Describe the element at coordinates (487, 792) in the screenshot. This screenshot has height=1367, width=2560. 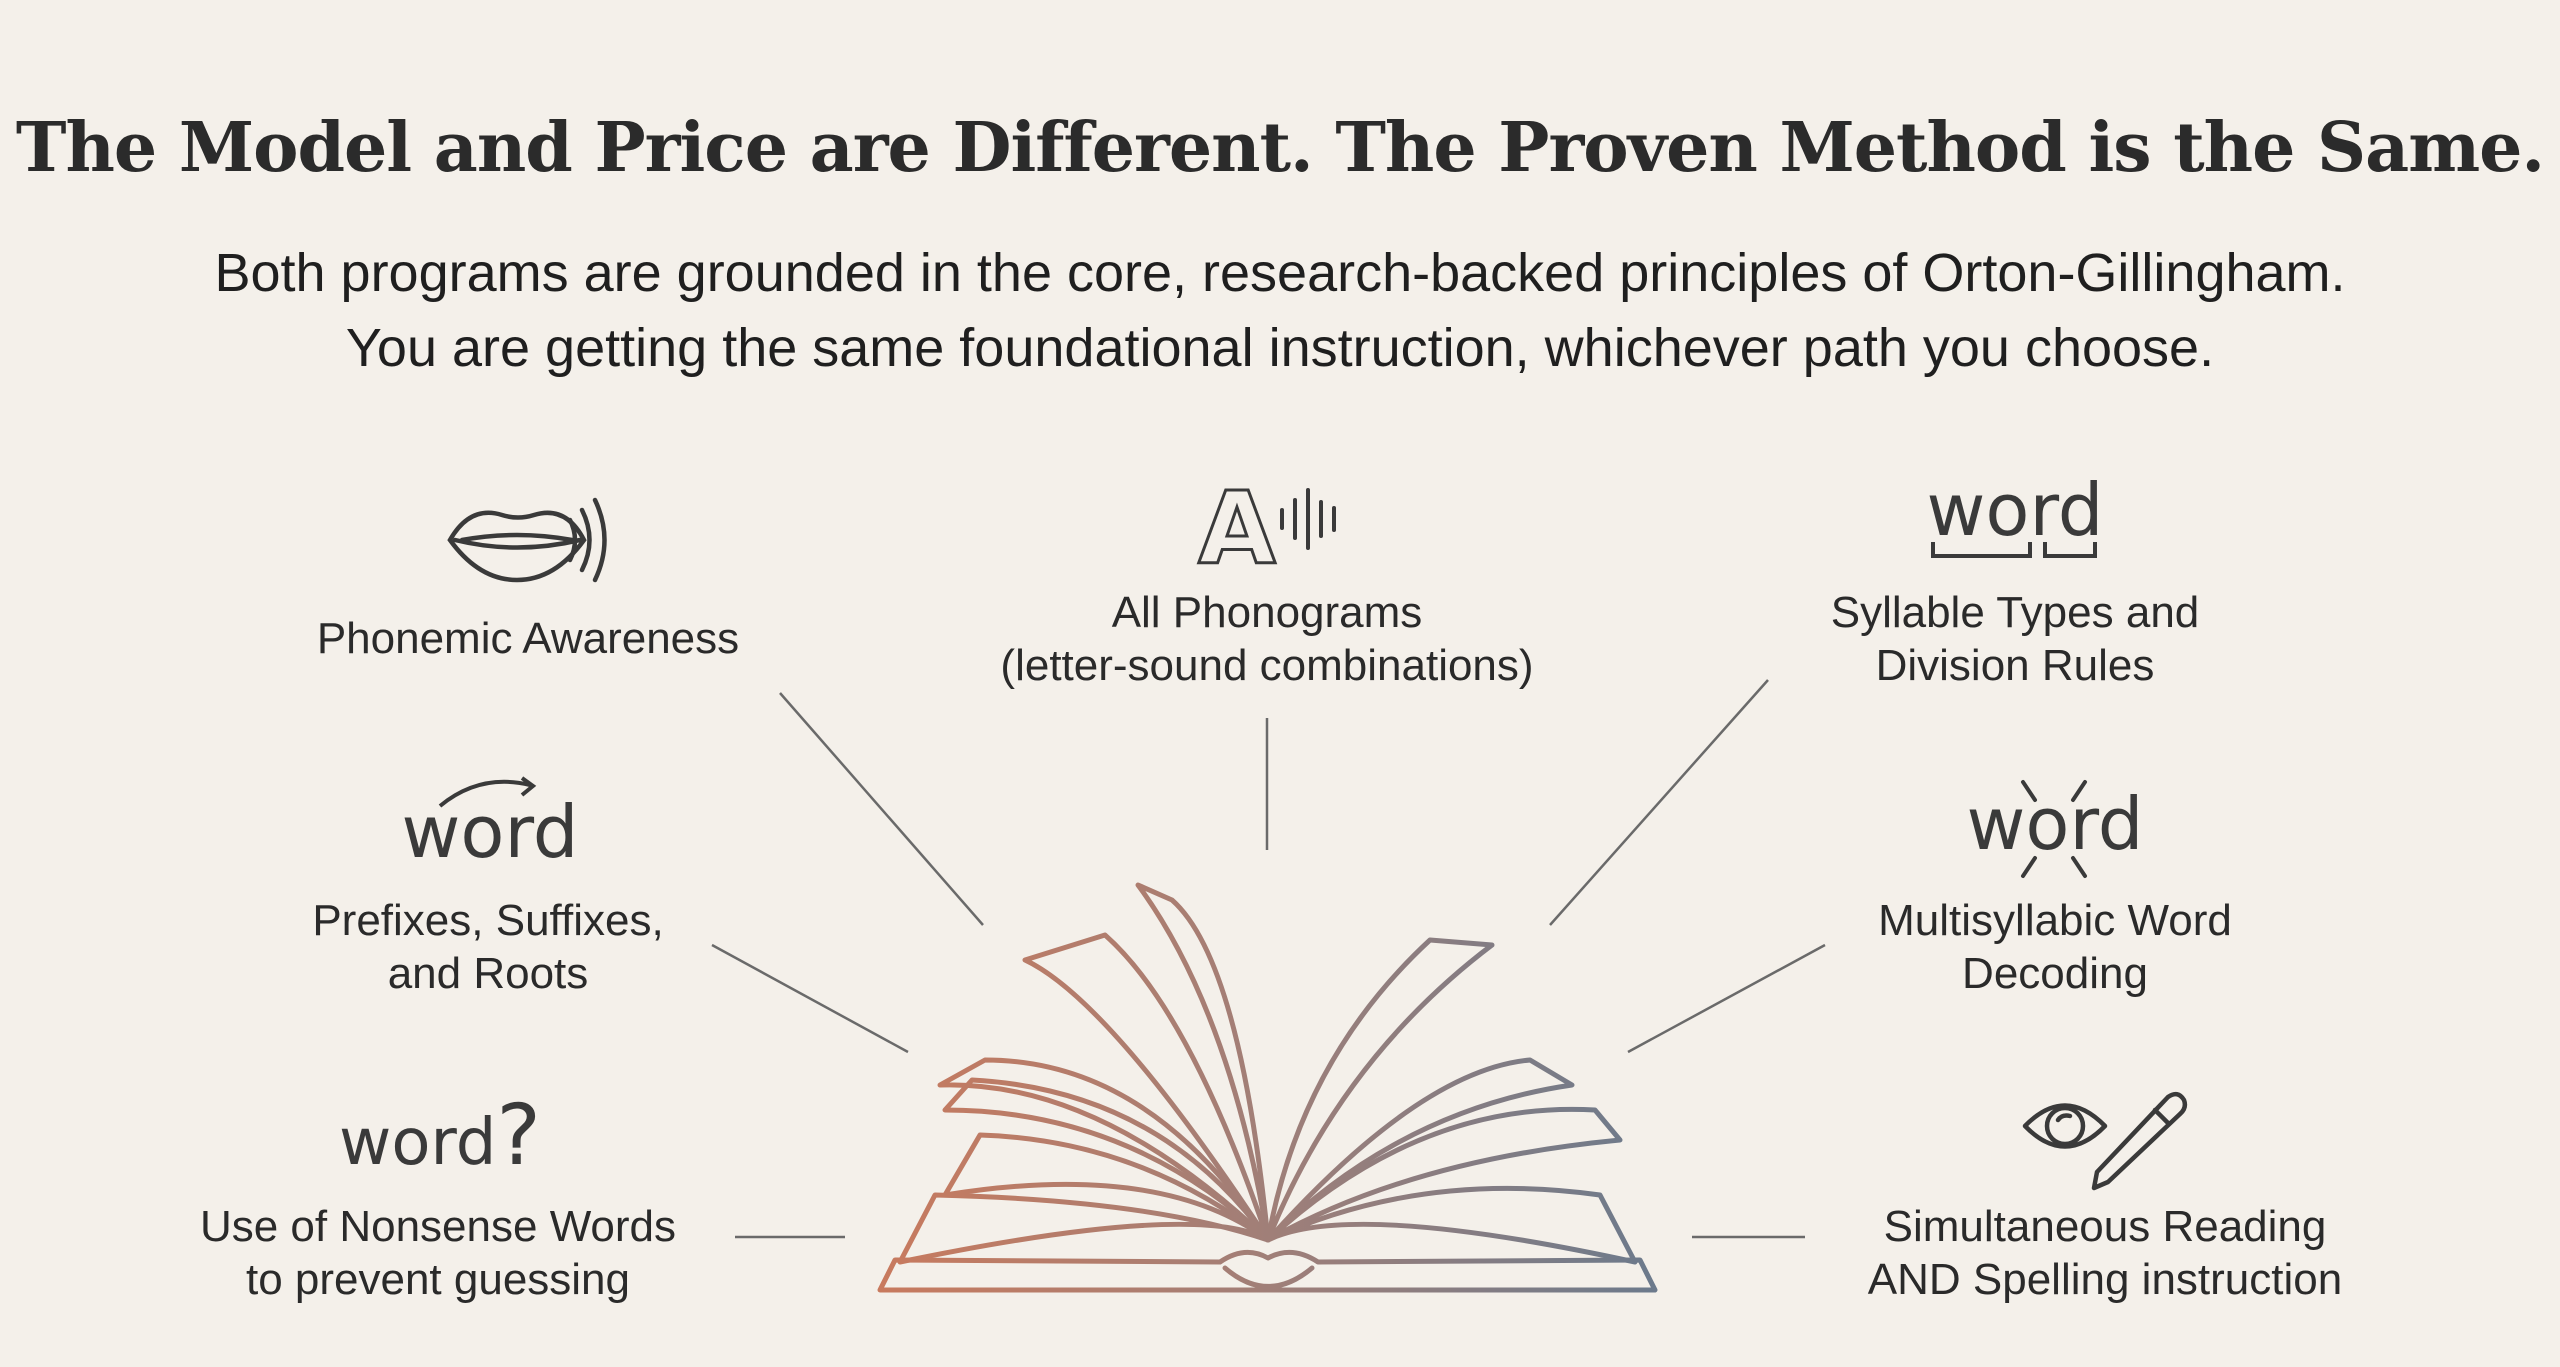
I see `arc-arrow-icon` at that location.